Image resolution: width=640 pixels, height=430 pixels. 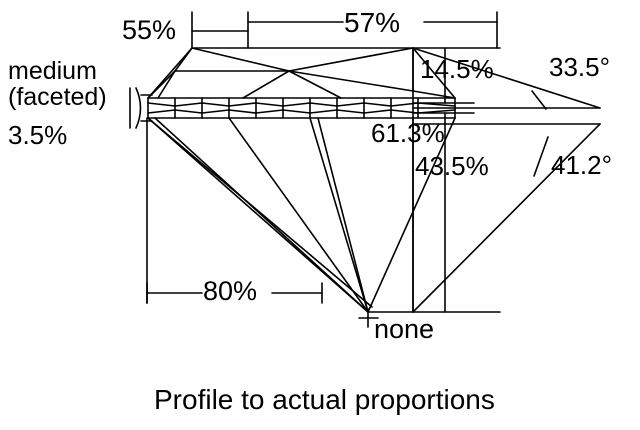 I want to click on label-girdle-description: medium (faceted), so click(x=57, y=84).